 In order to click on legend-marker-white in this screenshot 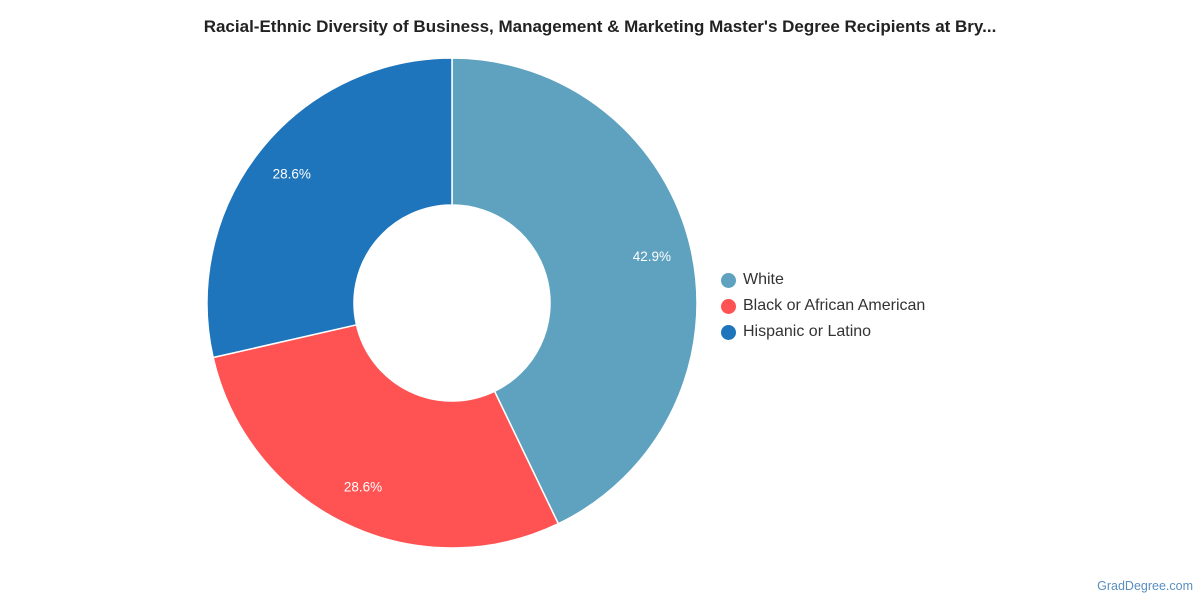, I will do `click(728, 280)`.